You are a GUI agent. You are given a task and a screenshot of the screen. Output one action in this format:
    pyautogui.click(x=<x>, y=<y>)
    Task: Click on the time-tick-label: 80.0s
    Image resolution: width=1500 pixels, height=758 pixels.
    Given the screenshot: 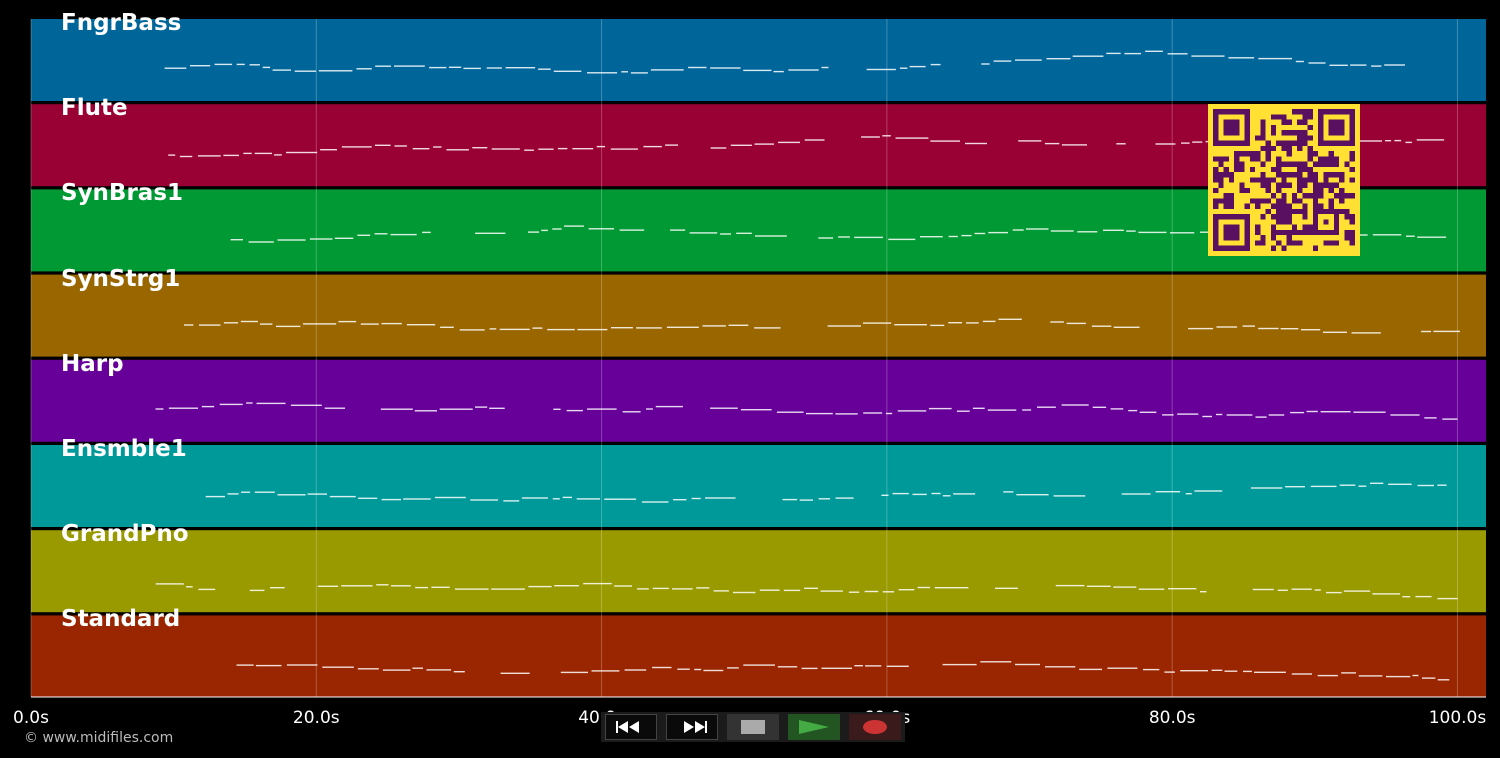 What is the action you would take?
    pyautogui.click(x=1172, y=718)
    